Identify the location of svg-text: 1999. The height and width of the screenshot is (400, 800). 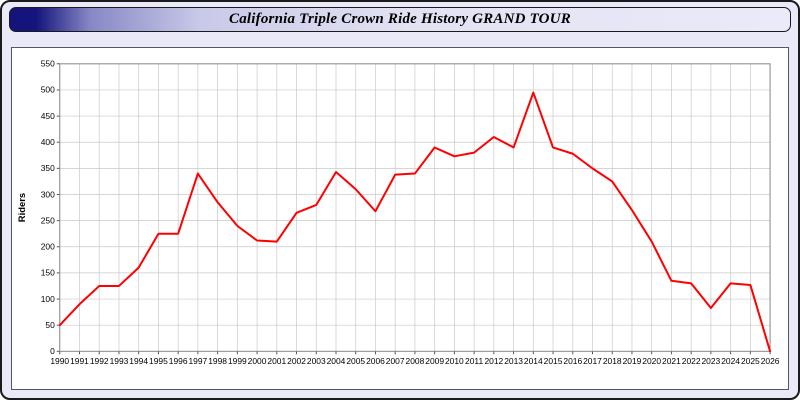
(237, 361).